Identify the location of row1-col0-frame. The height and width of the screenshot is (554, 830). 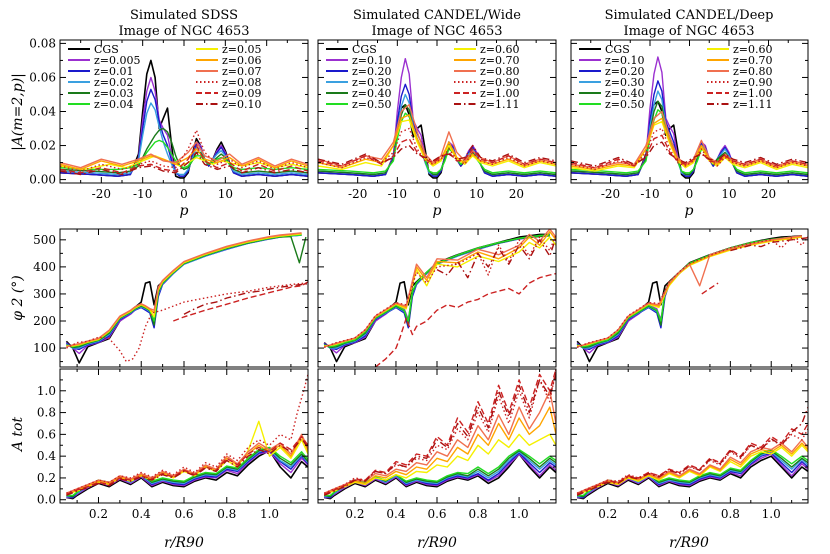
(184, 298).